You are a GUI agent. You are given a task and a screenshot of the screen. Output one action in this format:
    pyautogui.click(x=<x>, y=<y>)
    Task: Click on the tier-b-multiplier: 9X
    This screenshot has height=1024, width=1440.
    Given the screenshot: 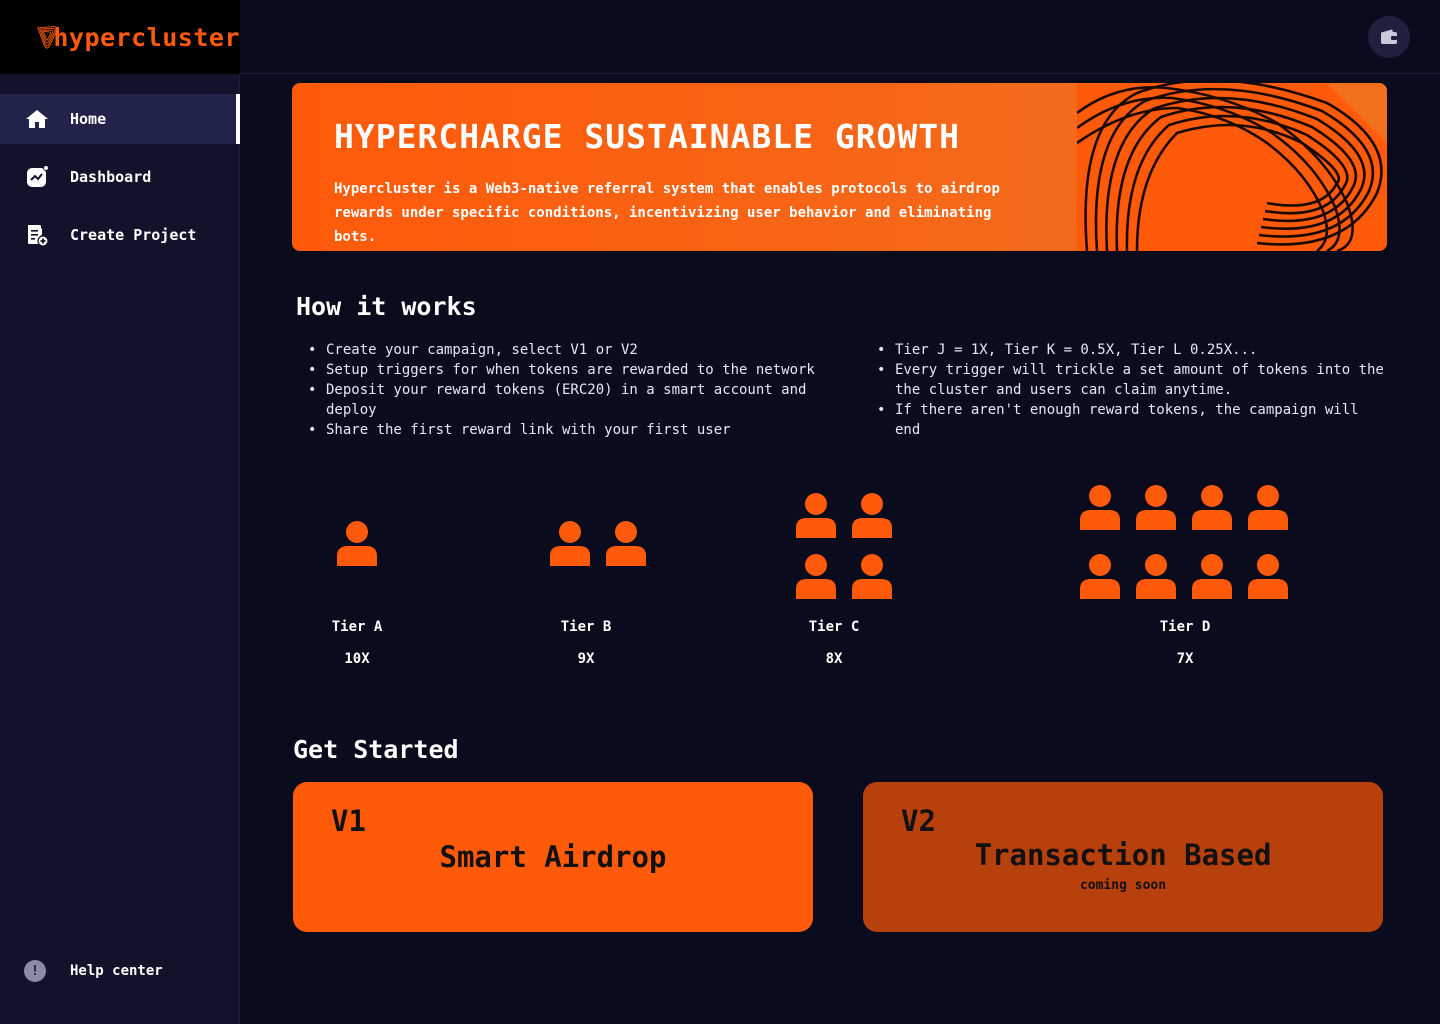 What is the action you would take?
    pyautogui.click(x=586, y=659)
    